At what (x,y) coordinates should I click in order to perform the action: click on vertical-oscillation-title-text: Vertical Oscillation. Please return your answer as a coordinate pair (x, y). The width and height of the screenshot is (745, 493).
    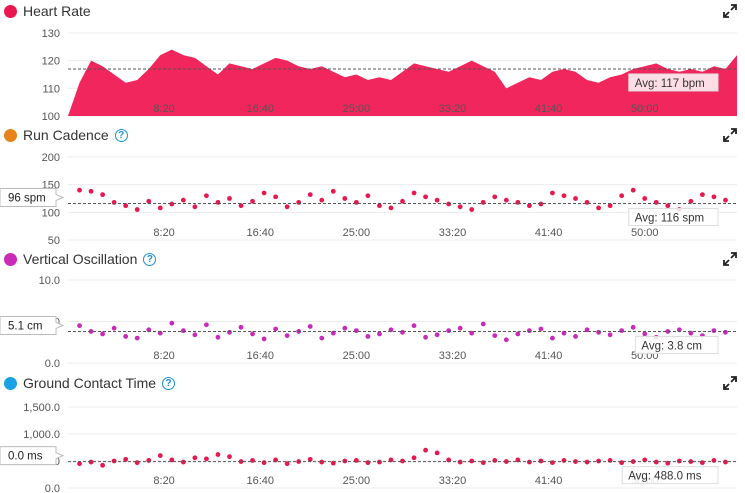
    Looking at the image, I should click on (80, 259).